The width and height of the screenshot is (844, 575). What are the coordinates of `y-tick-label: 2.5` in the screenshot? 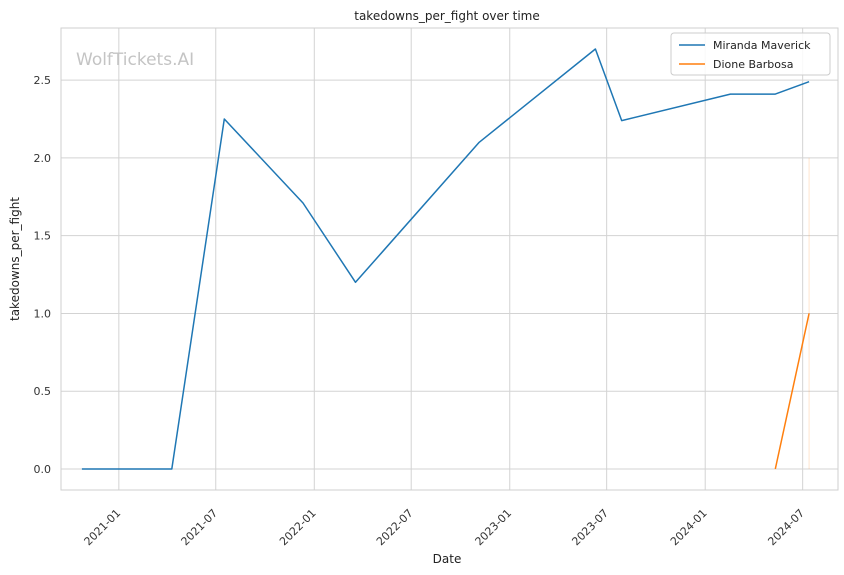 It's located at (43, 80).